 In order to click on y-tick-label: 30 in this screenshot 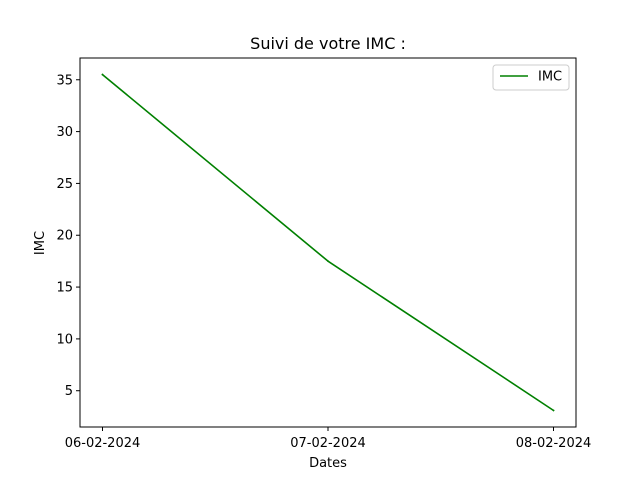, I will do `click(64, 132)`.